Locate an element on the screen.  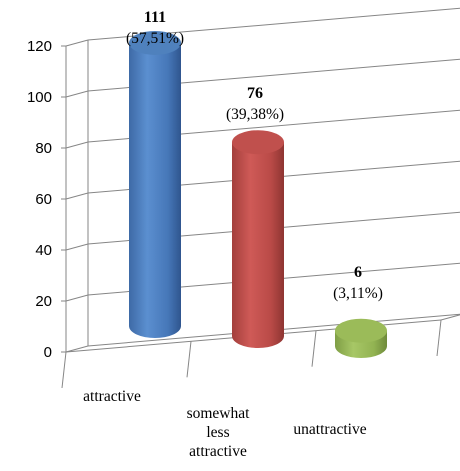
y-tick-label: 20 is located at coordinates (43, 301).